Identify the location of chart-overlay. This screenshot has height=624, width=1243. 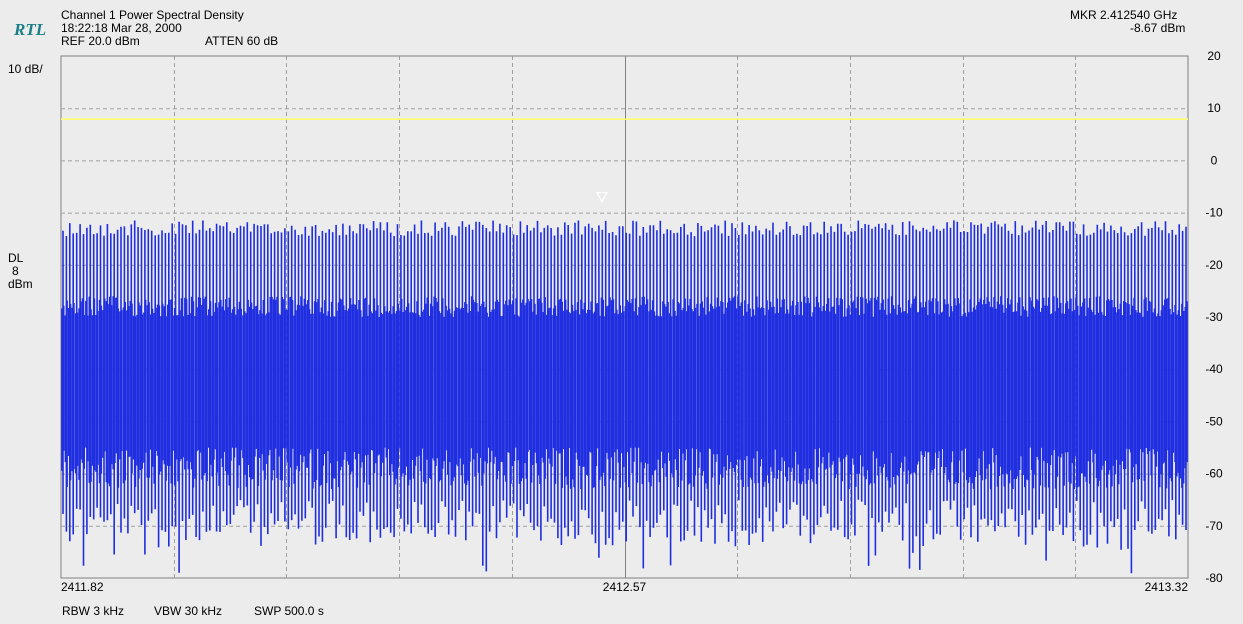
(624, 160).